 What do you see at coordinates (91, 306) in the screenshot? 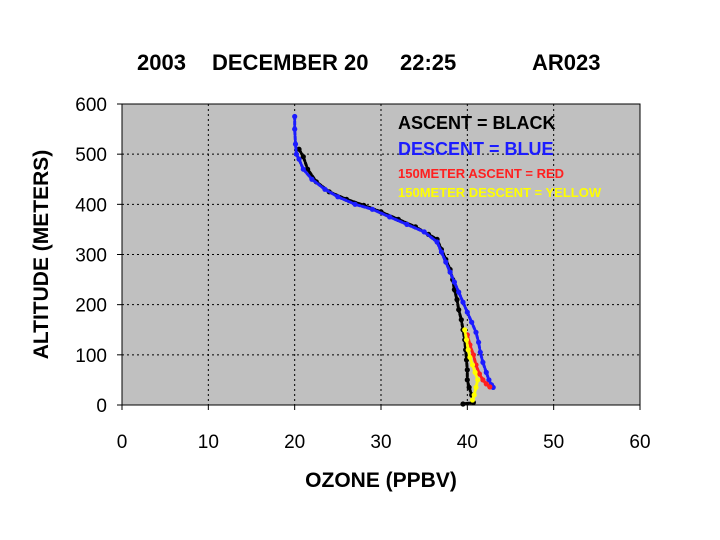
I see `y-tick-label: 200` at bounding box center [91, 306].